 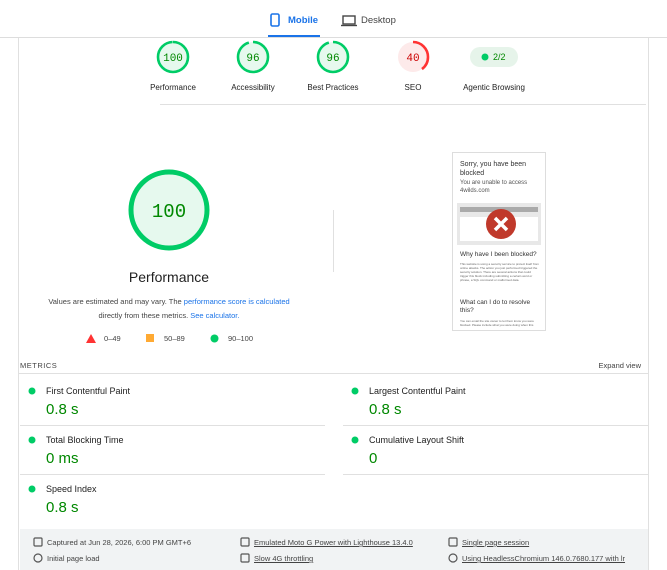 I want to click on category-gauge: 100, so click(x=173, y=57).